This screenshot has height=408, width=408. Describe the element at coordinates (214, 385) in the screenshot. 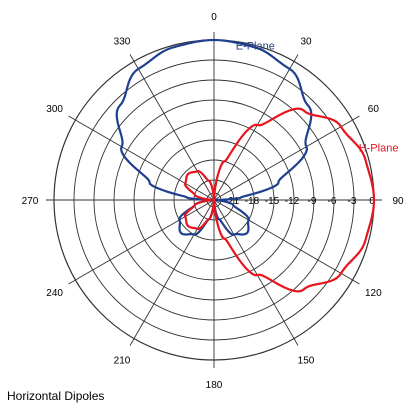

I see `angle-tick-label: 180` at that location.